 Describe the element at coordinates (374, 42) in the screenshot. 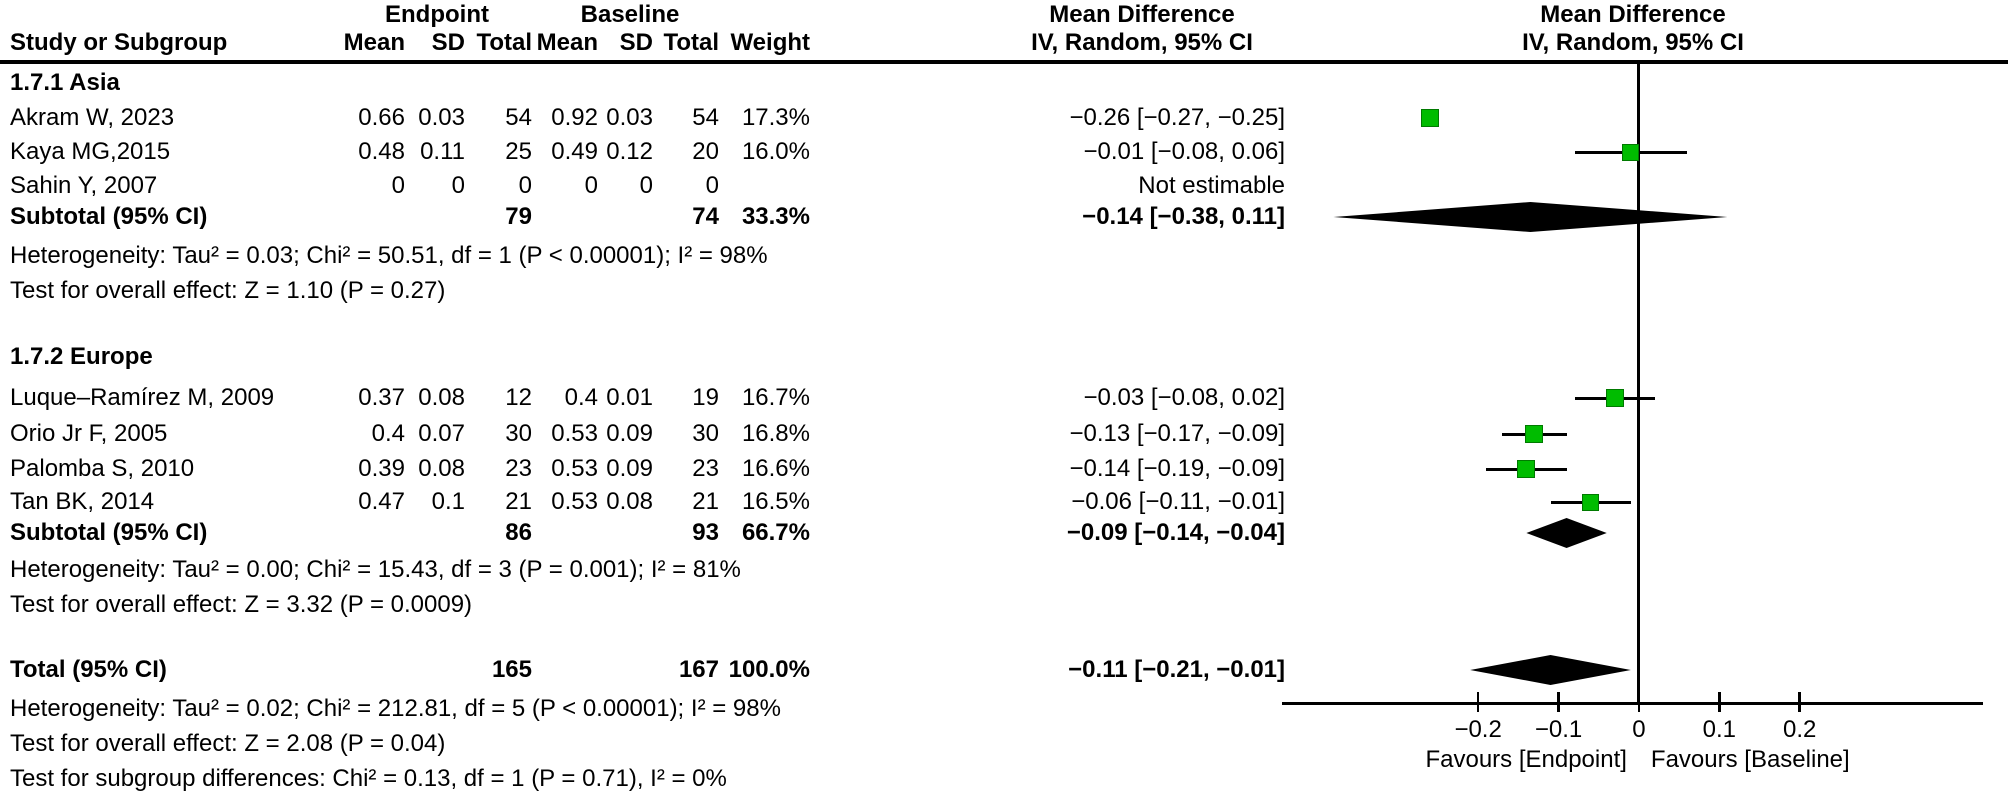

I see `col-endpoint-mean: Mean` at that location.